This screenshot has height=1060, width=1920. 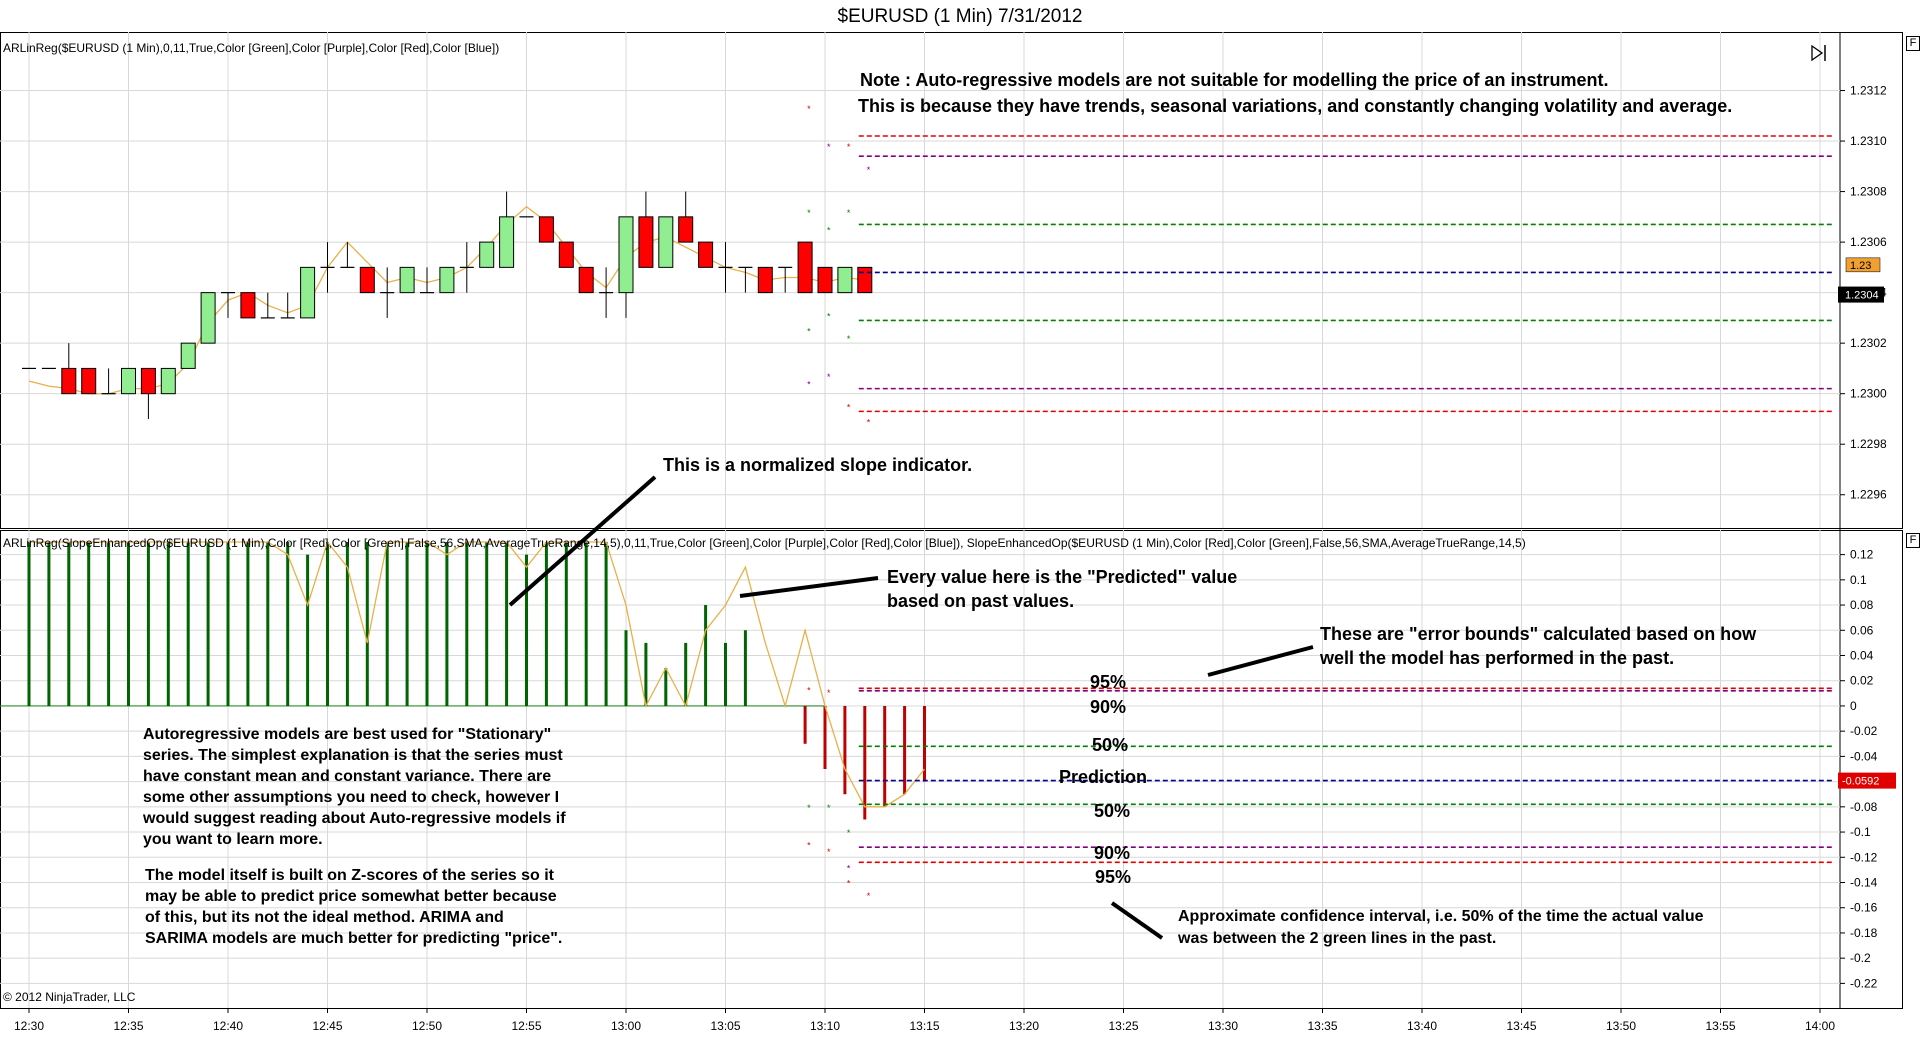 What do you see at coordinates (1112, 853) in the screenshot?
I see `band-label-90-bottom: 90%` at bounding box center [1112, 853].